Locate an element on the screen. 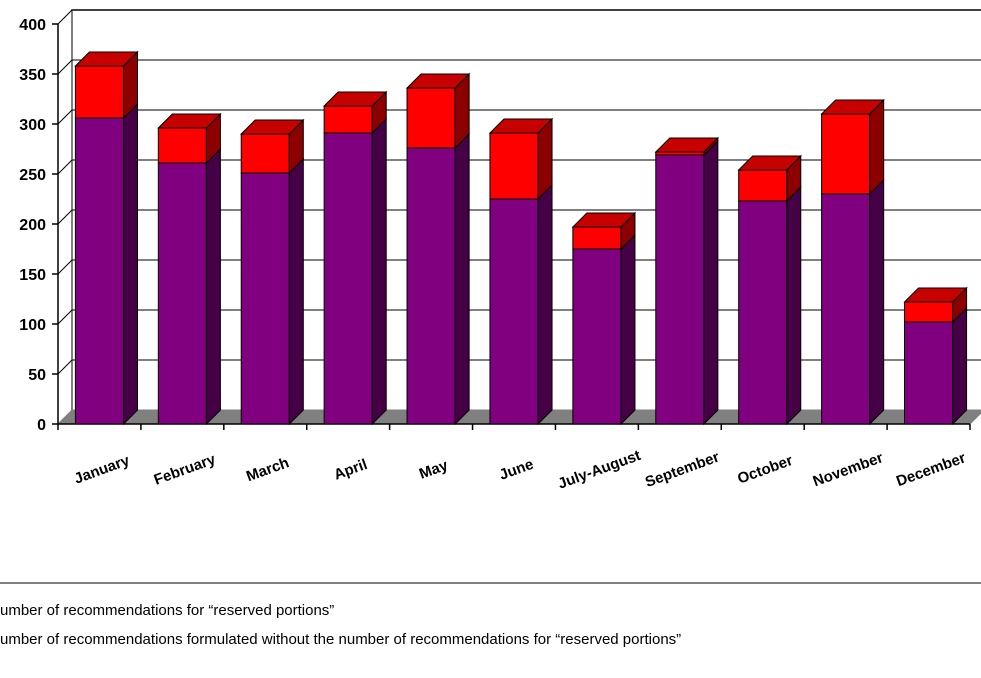 The width and height of the screenshot is (981, 678). y-tick-label: 50 is located at coordinates (37, 375).